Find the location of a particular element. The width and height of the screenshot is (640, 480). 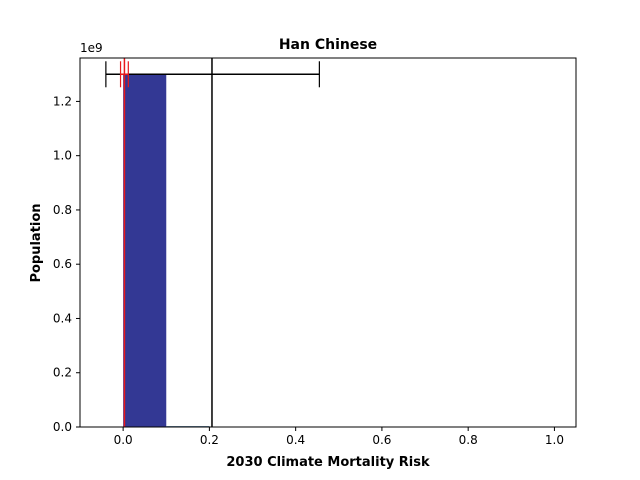

x-axis-label: 2030 Climate Mortality Risk is located at coordinates (328, 462).